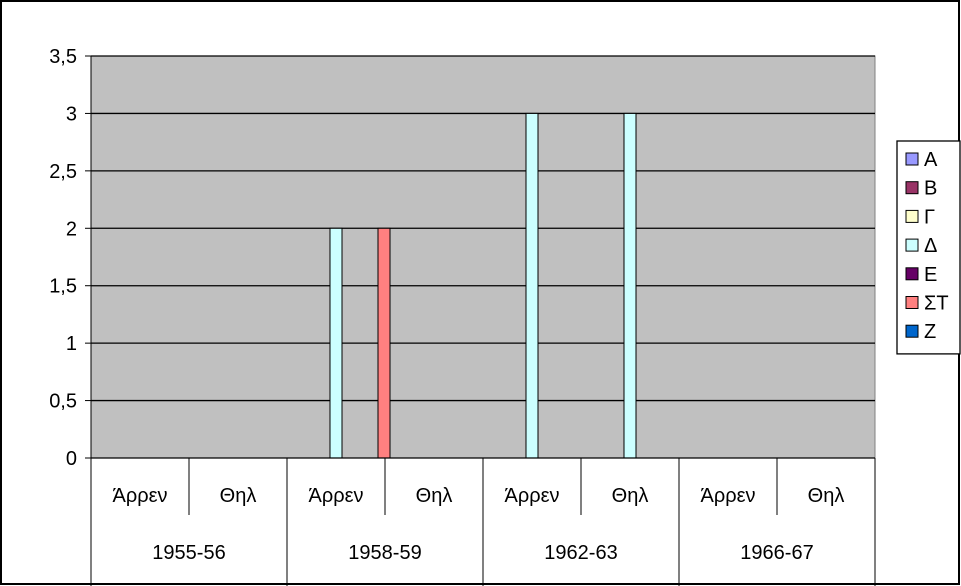 The image size is (961, 586). What do you see at coordinates (930, 246) in the screenshot?
I see `legend-label: Δ` at bounding box center [930, 246].